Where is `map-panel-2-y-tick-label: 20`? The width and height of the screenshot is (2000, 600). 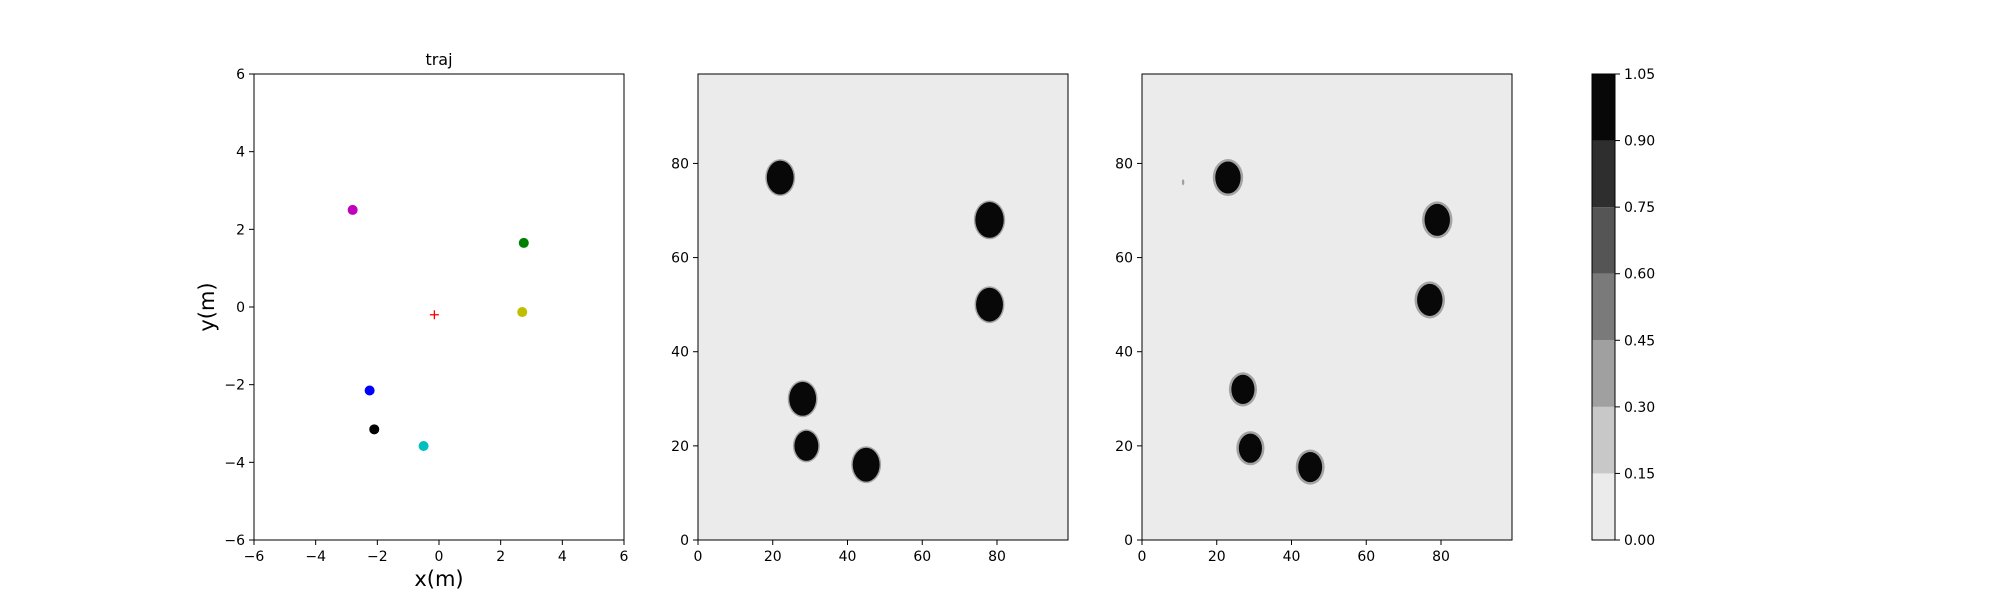
map-panel-2-y-tick-label: 20 is located at coordinates (1124, 447).